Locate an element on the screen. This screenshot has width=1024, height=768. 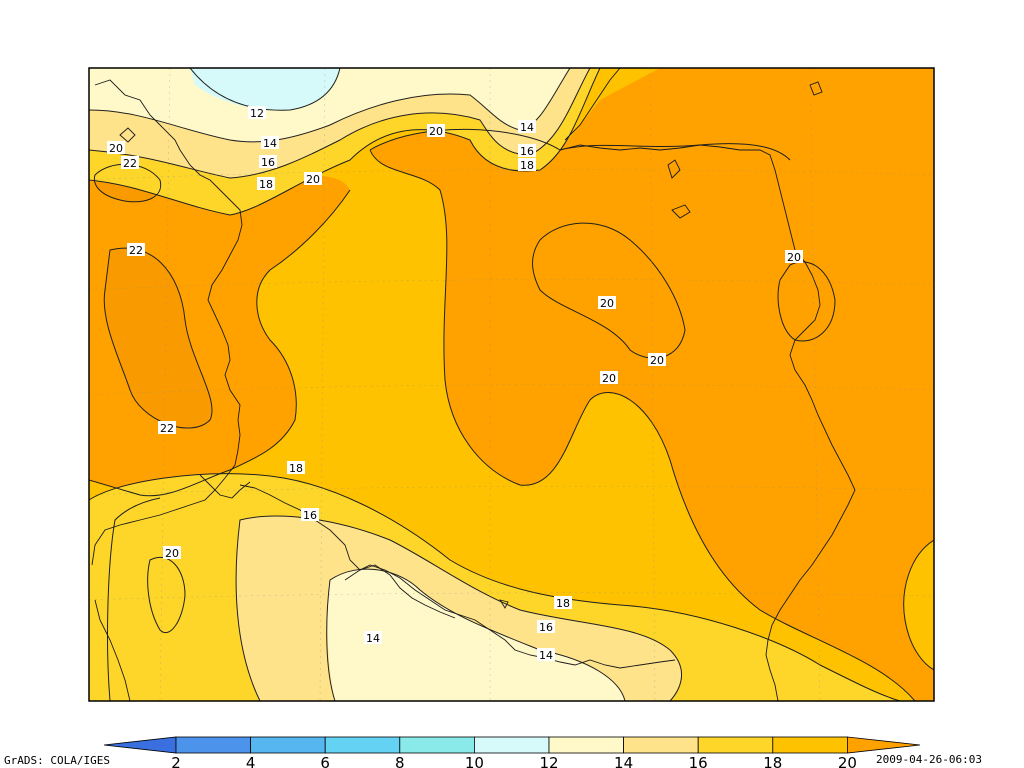
contour-label-text: 12 is located at coordinates (257, 113).